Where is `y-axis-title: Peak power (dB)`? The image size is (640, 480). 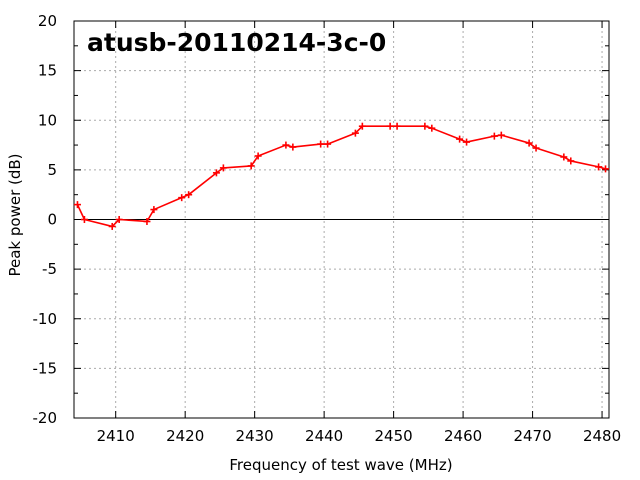 y-axis-title: Peak power (dB) is located at coordinates (15, 214).